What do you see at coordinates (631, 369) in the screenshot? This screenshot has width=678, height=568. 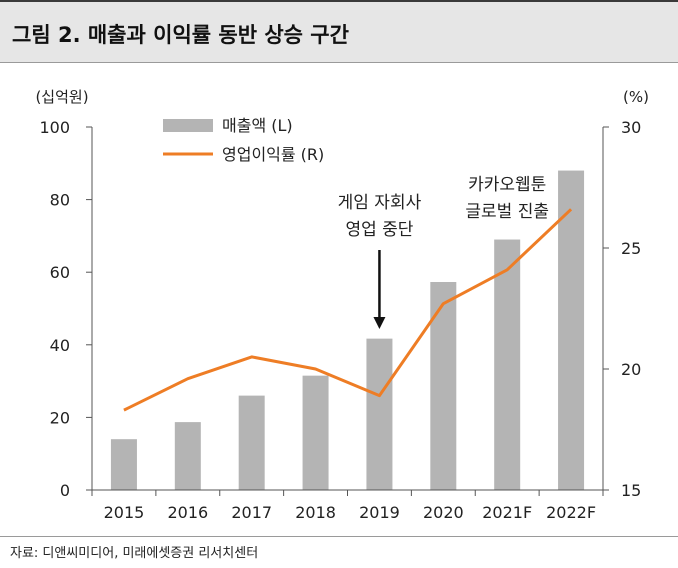 I see `right-tick-label: 20` at bounding box center [631, 369].